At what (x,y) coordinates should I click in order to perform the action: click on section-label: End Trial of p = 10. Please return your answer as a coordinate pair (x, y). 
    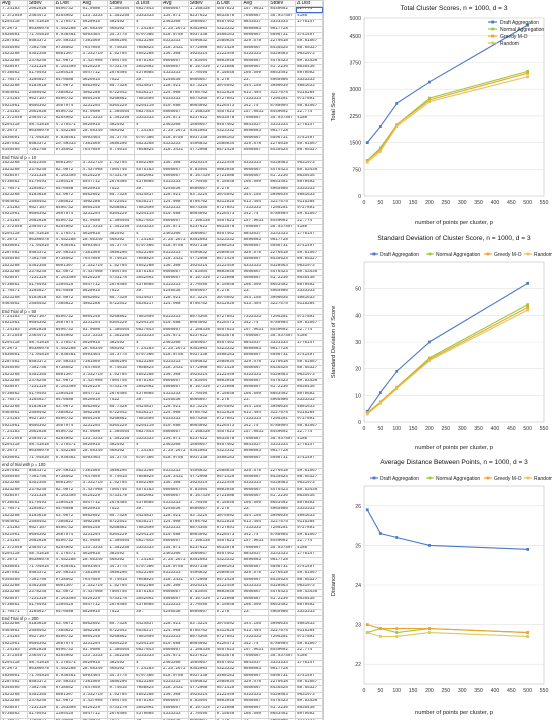
    Looking at the image, I should click on (41, 157).